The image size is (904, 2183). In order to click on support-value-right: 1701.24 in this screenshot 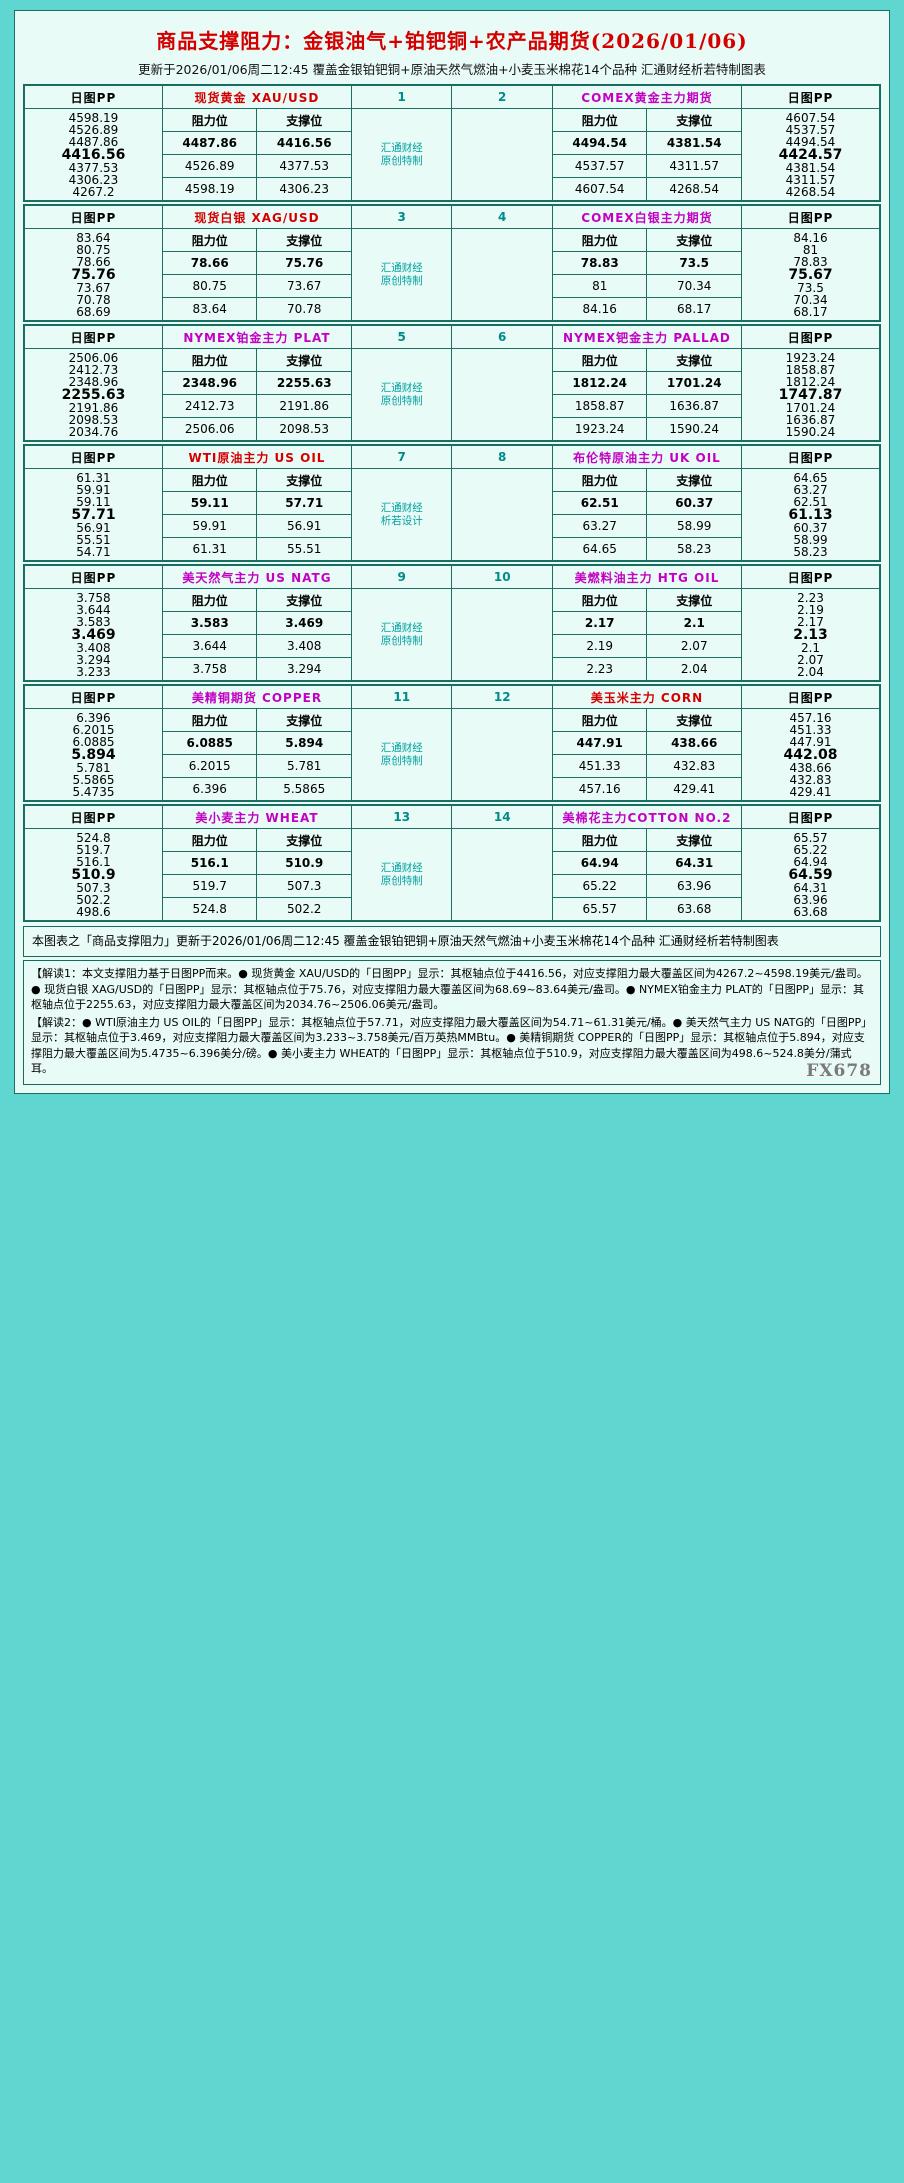, I will do `click(694, 383)`.